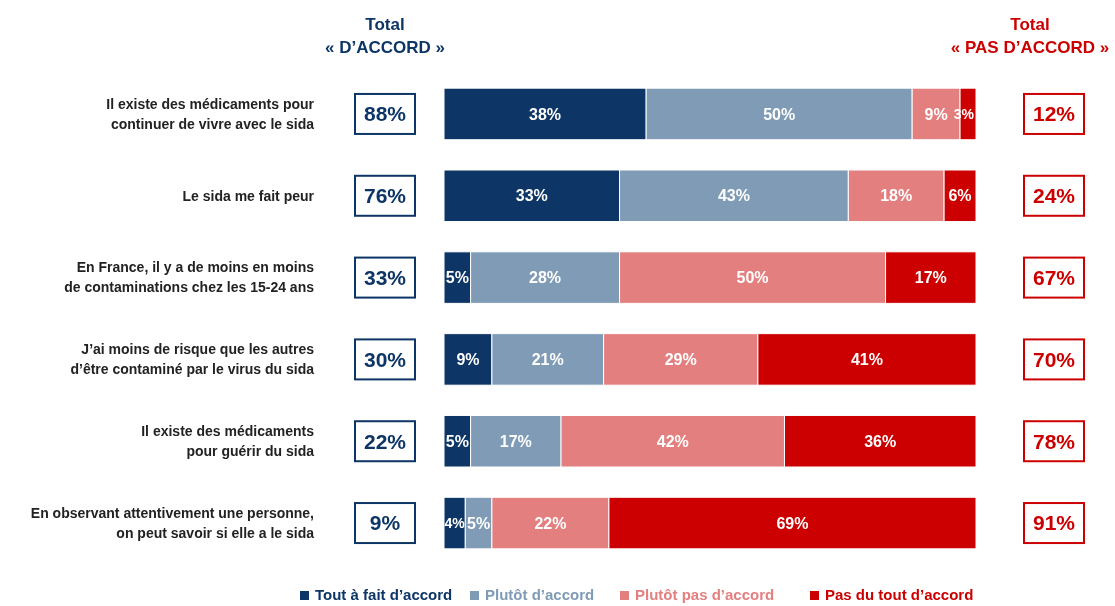  I want to click on data-label: 69%, so click(792, 523).